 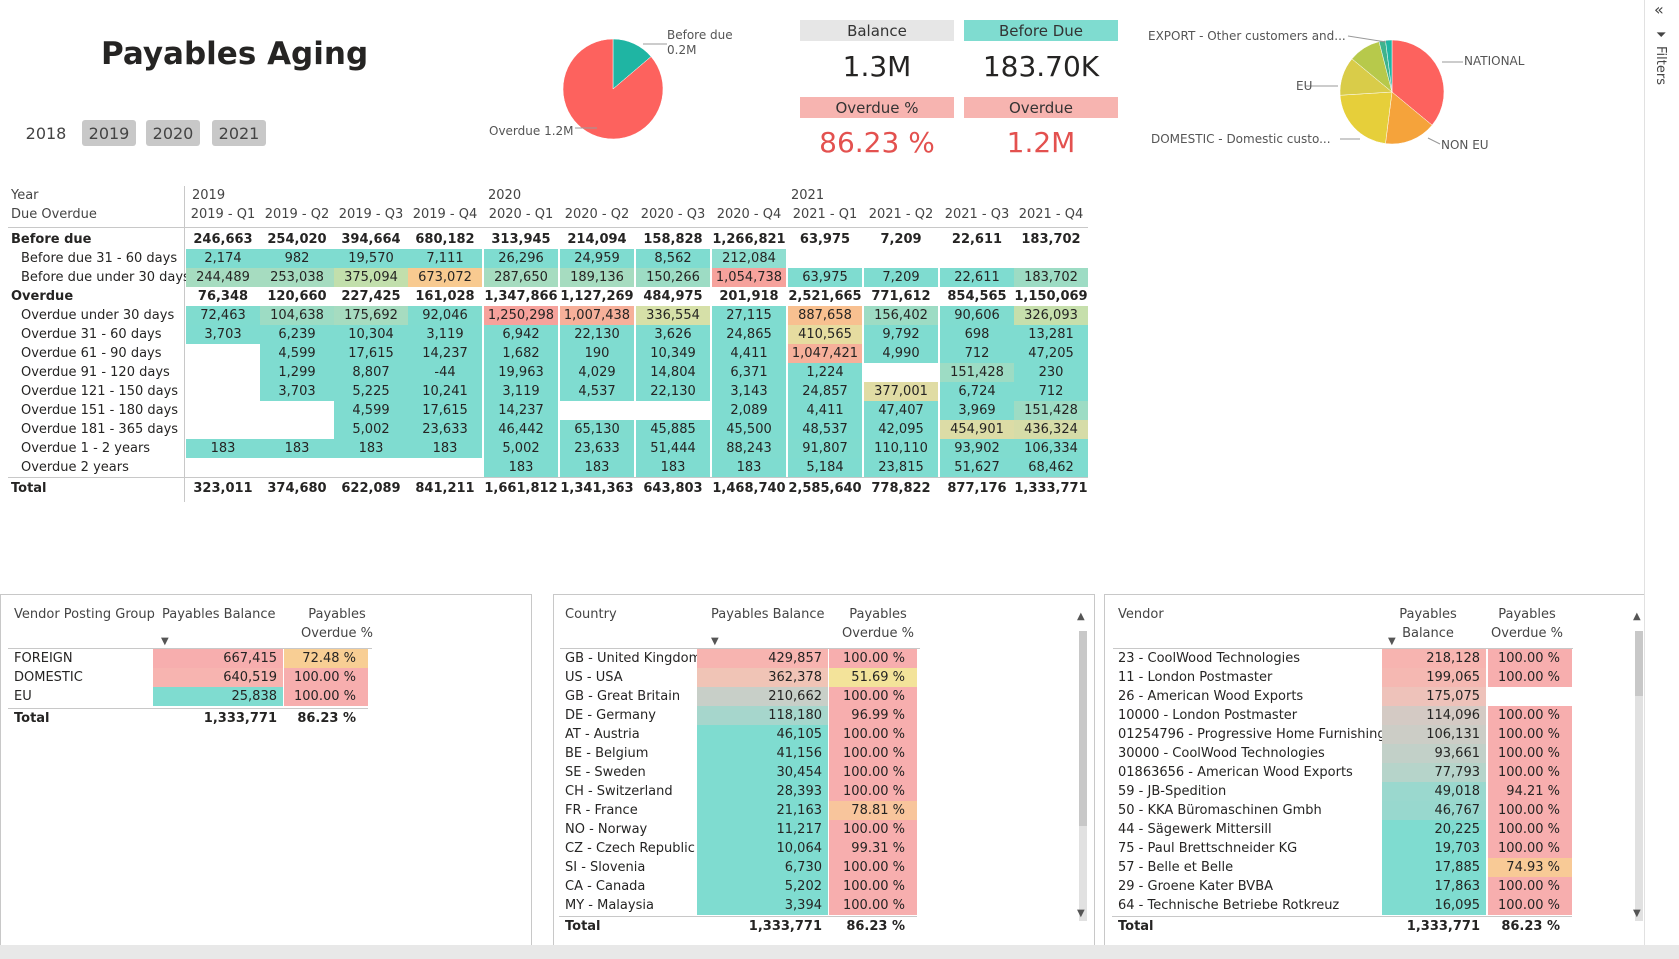 I want to click on table-row-name: NO - Norway, so click(x=606, y=829).